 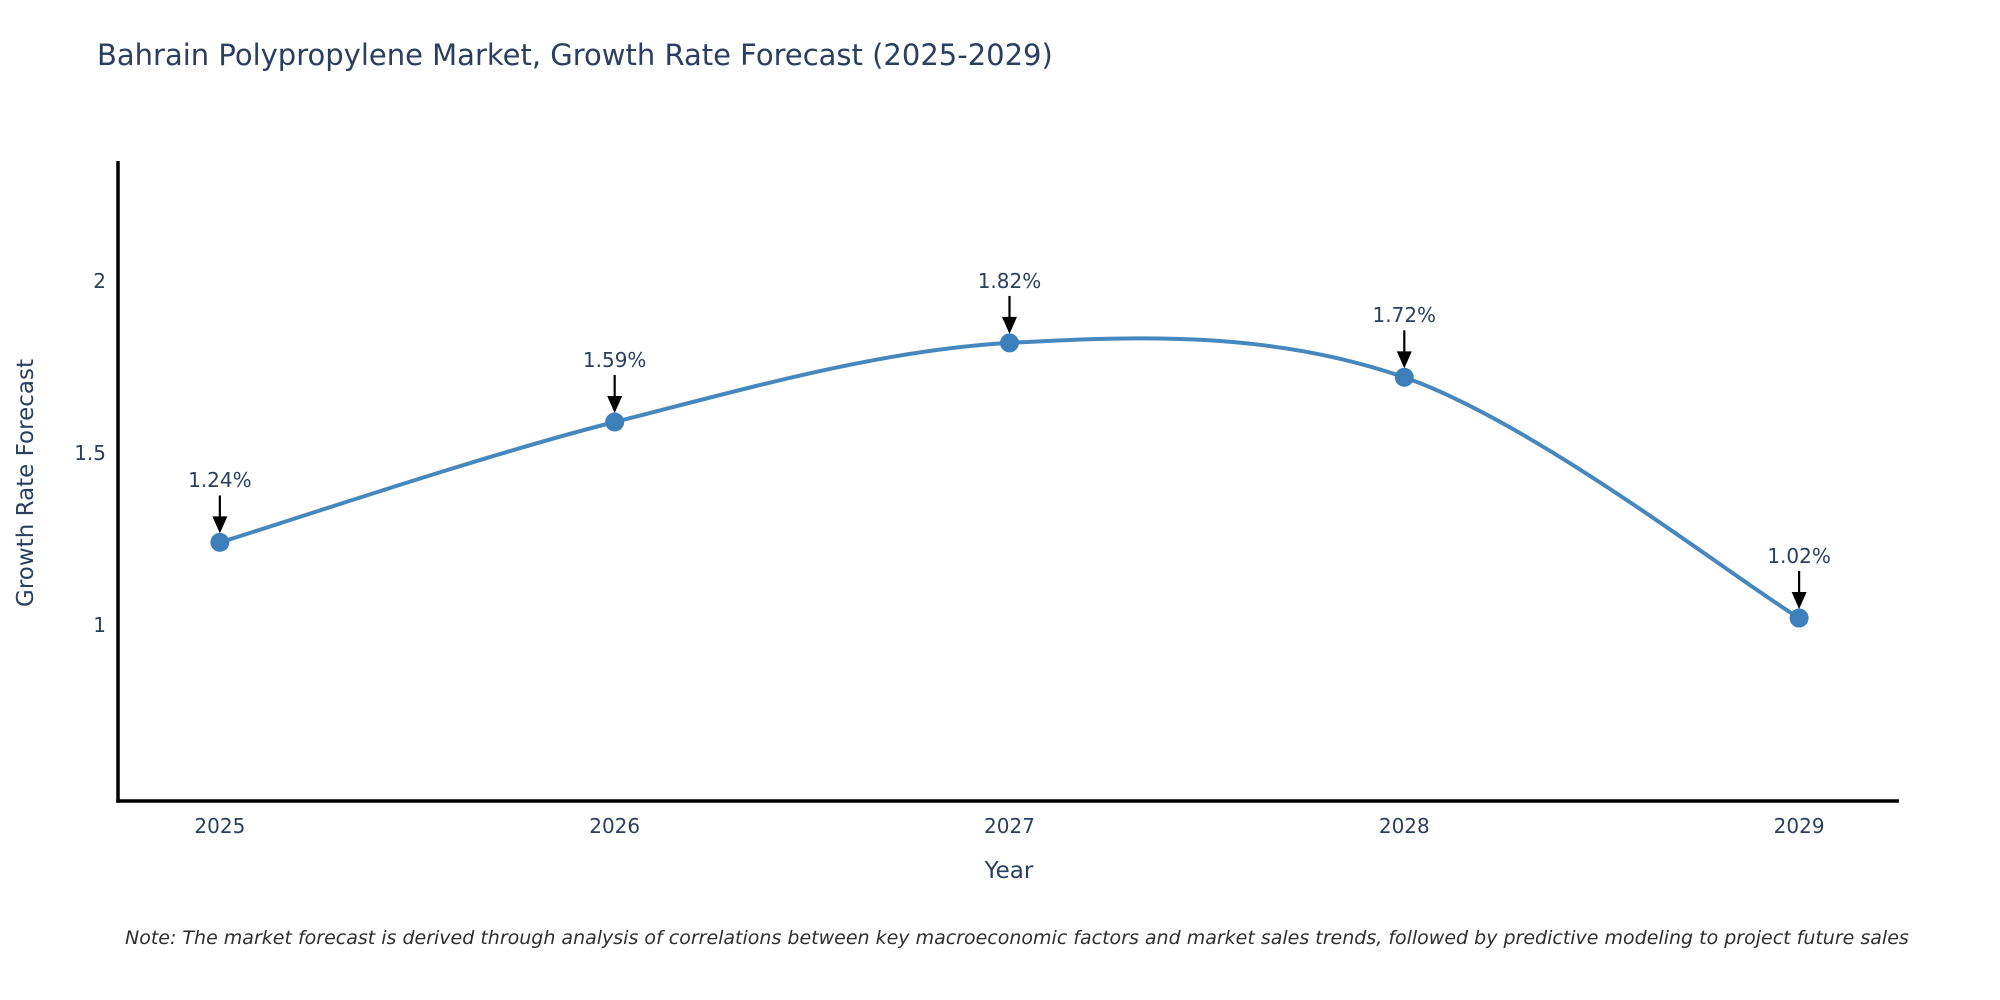 What do you see at coordinates (90, 452) in the screenshot?
I see `y-tick-label-1.5: 1.5` at bounding box center [90, 452].